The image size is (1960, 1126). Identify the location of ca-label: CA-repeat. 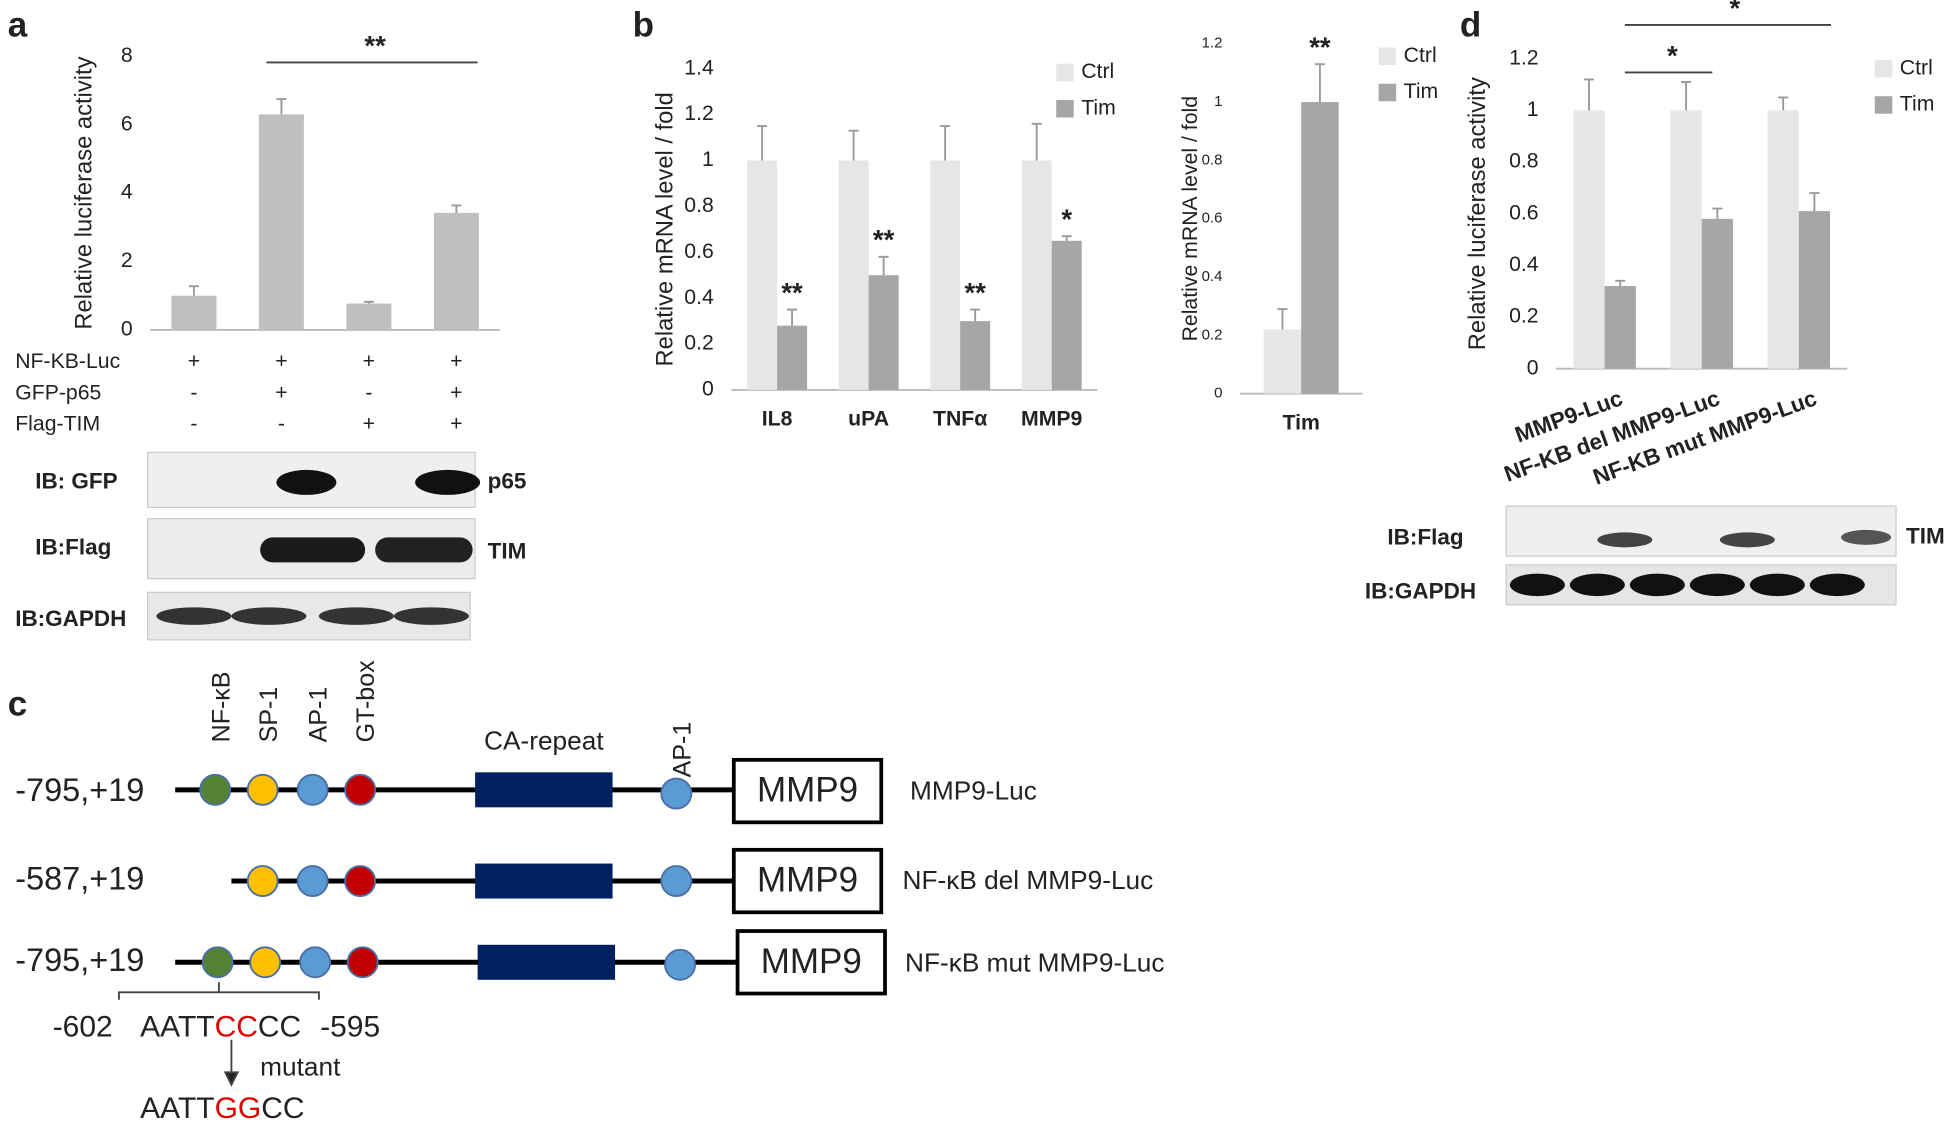
(544, 740).